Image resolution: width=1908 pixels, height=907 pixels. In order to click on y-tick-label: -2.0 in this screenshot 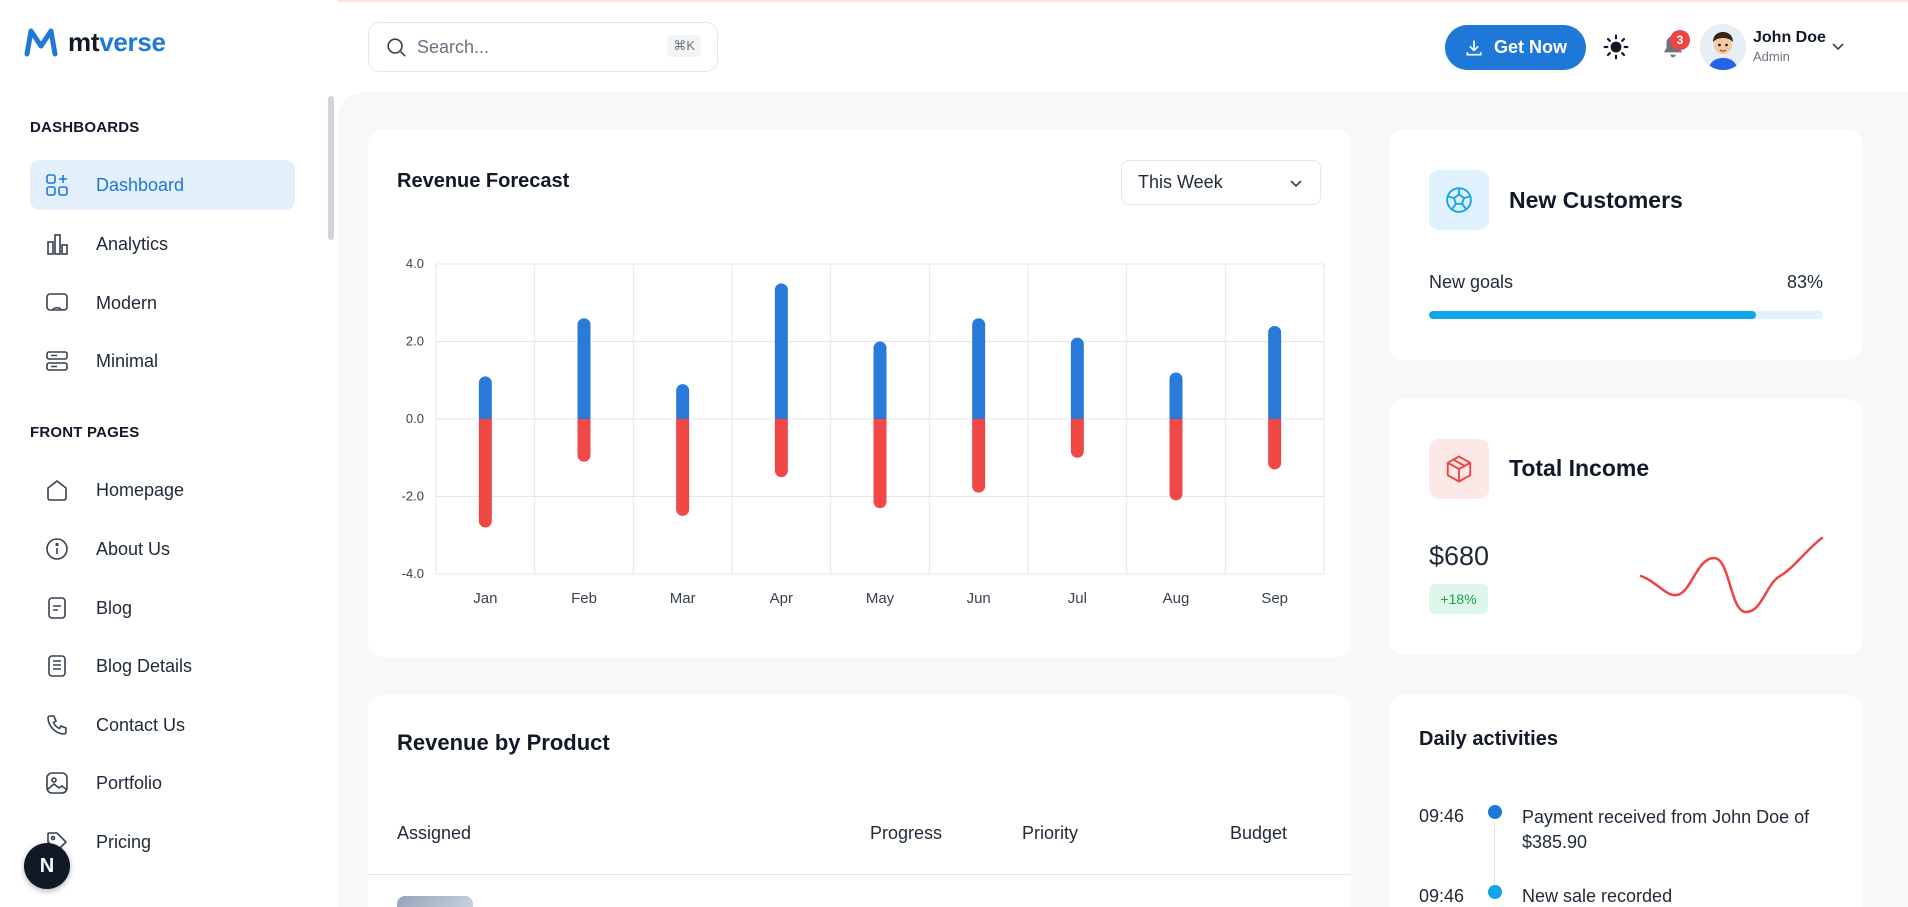, I will do `click(413, 496)`.